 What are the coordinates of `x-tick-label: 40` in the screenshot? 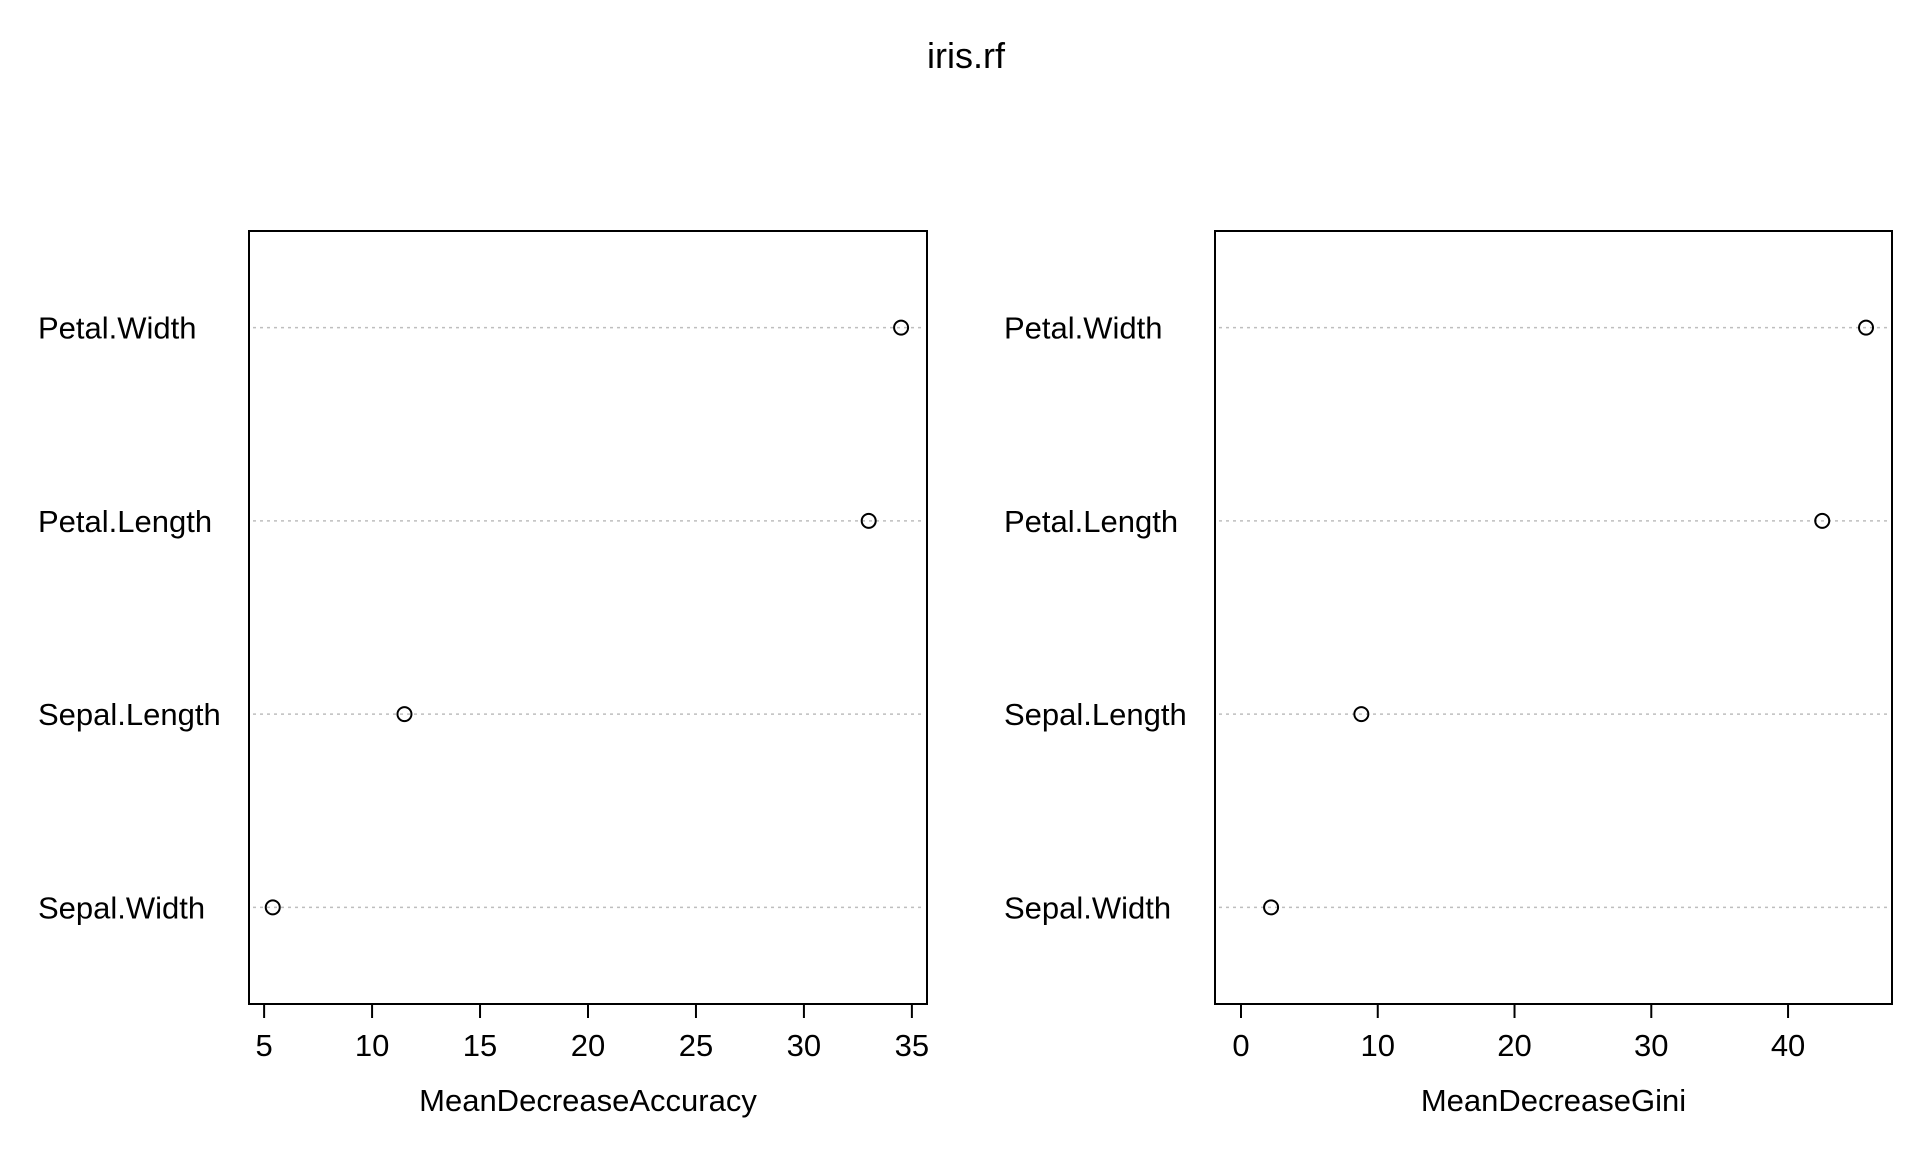 It's located at (1788, 1045).